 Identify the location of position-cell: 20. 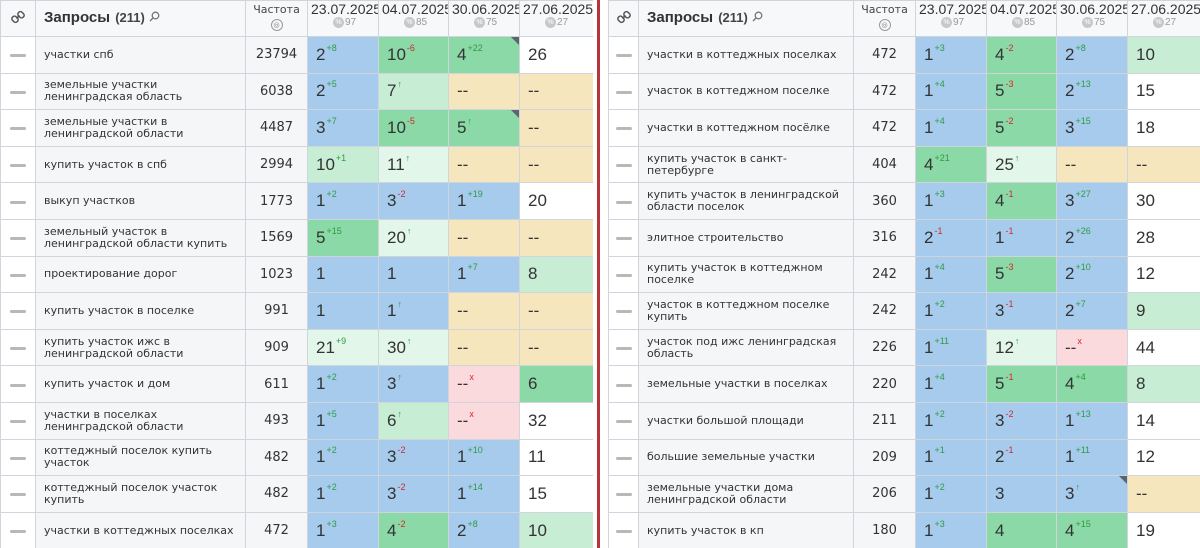
(556, 201).